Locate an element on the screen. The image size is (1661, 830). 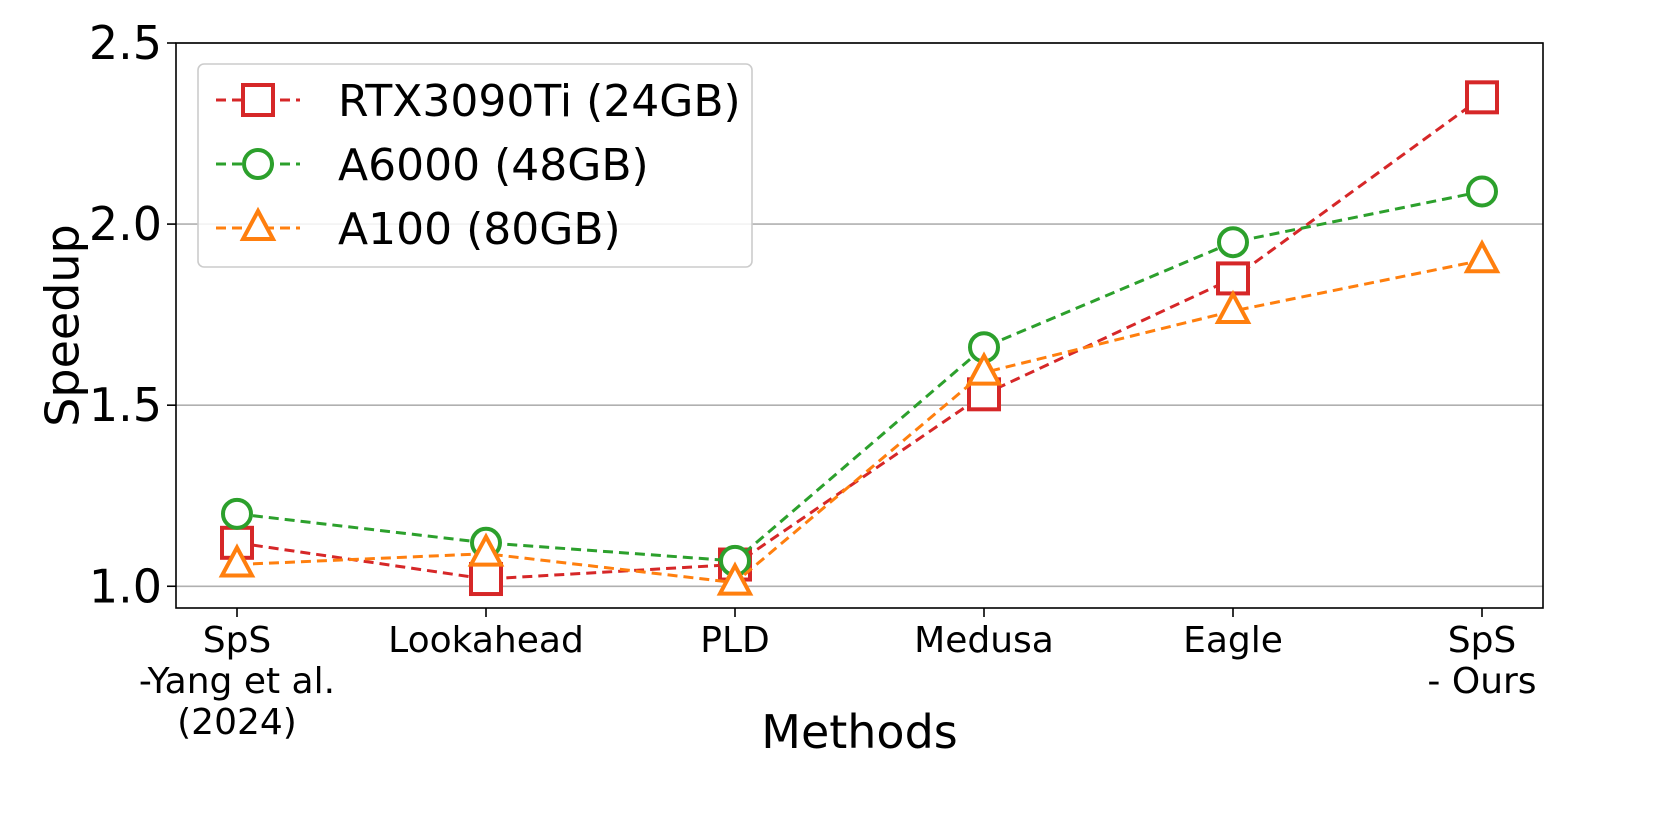
x-tick-label-line: (2024) is located at coordinates (237, 722).